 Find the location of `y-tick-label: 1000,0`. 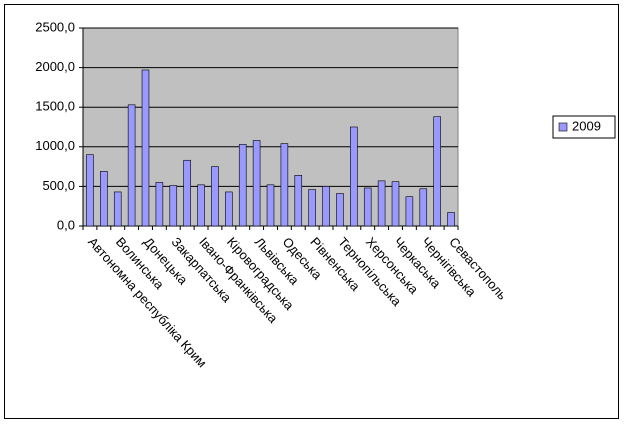

y-tick-label: 1000,0 is located at coordinates (55, 145).